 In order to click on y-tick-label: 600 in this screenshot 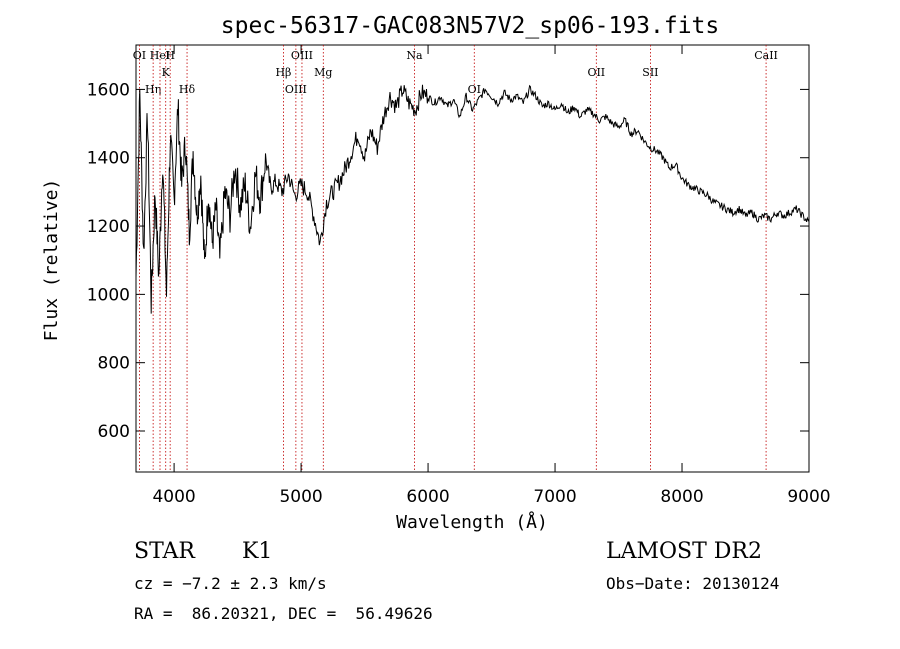, I will do `click(114, 432)`.